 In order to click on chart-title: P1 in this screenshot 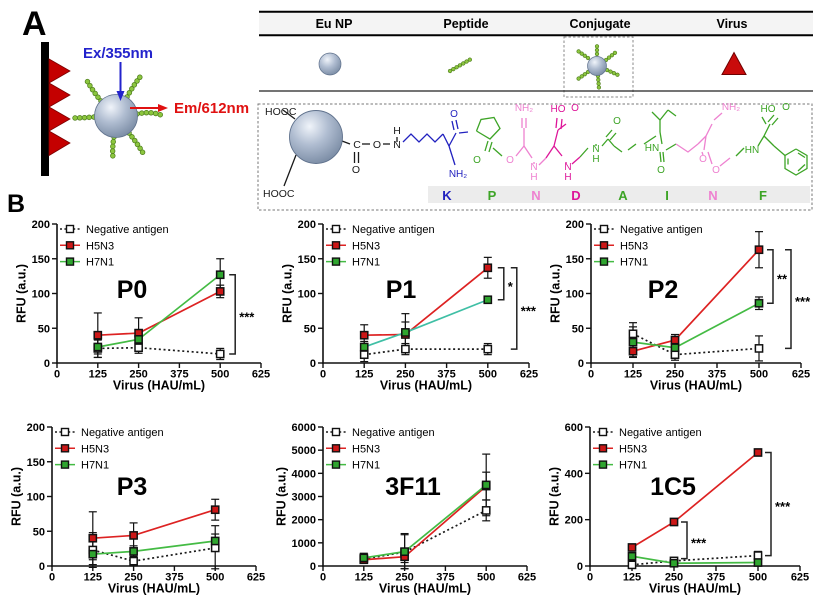, I will do `click(401, 290)`.